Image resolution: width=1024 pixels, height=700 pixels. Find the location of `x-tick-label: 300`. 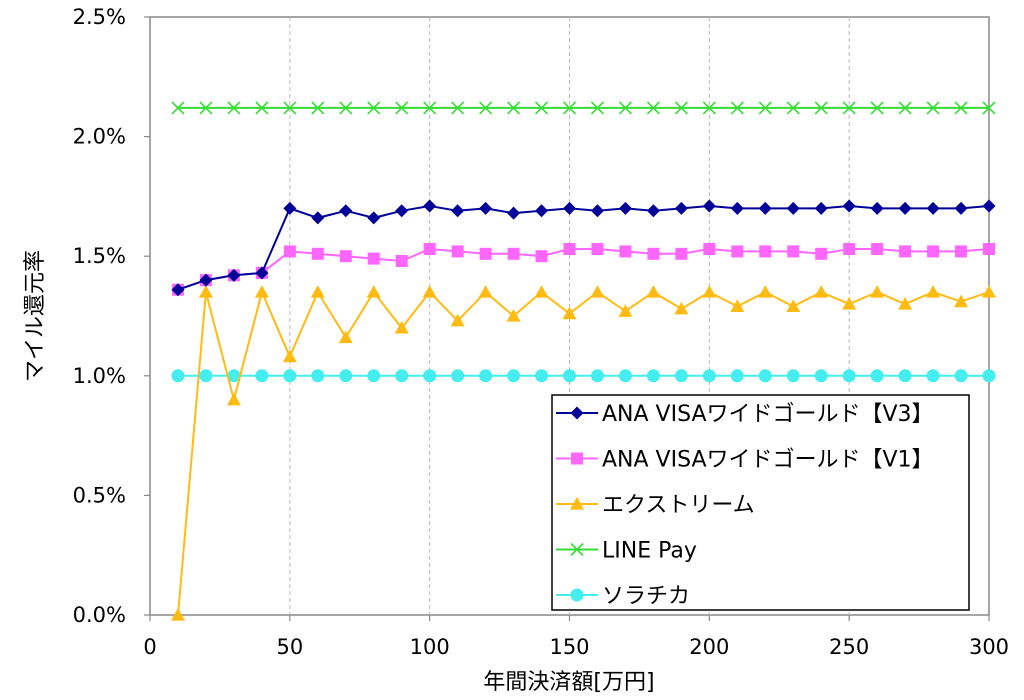

x-tick-label: 300 is located at coordinates (989, 647).